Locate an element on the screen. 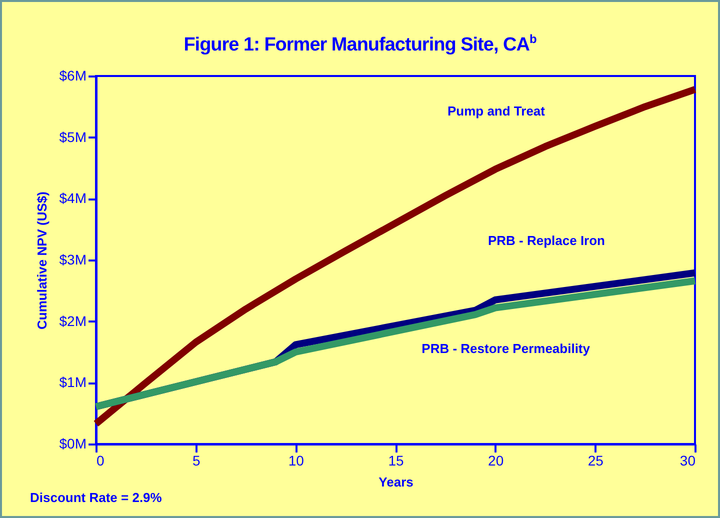 The width and height of the screenshot is (720, 518). y-tick-label: $4M is located at coordinates (72, 198).